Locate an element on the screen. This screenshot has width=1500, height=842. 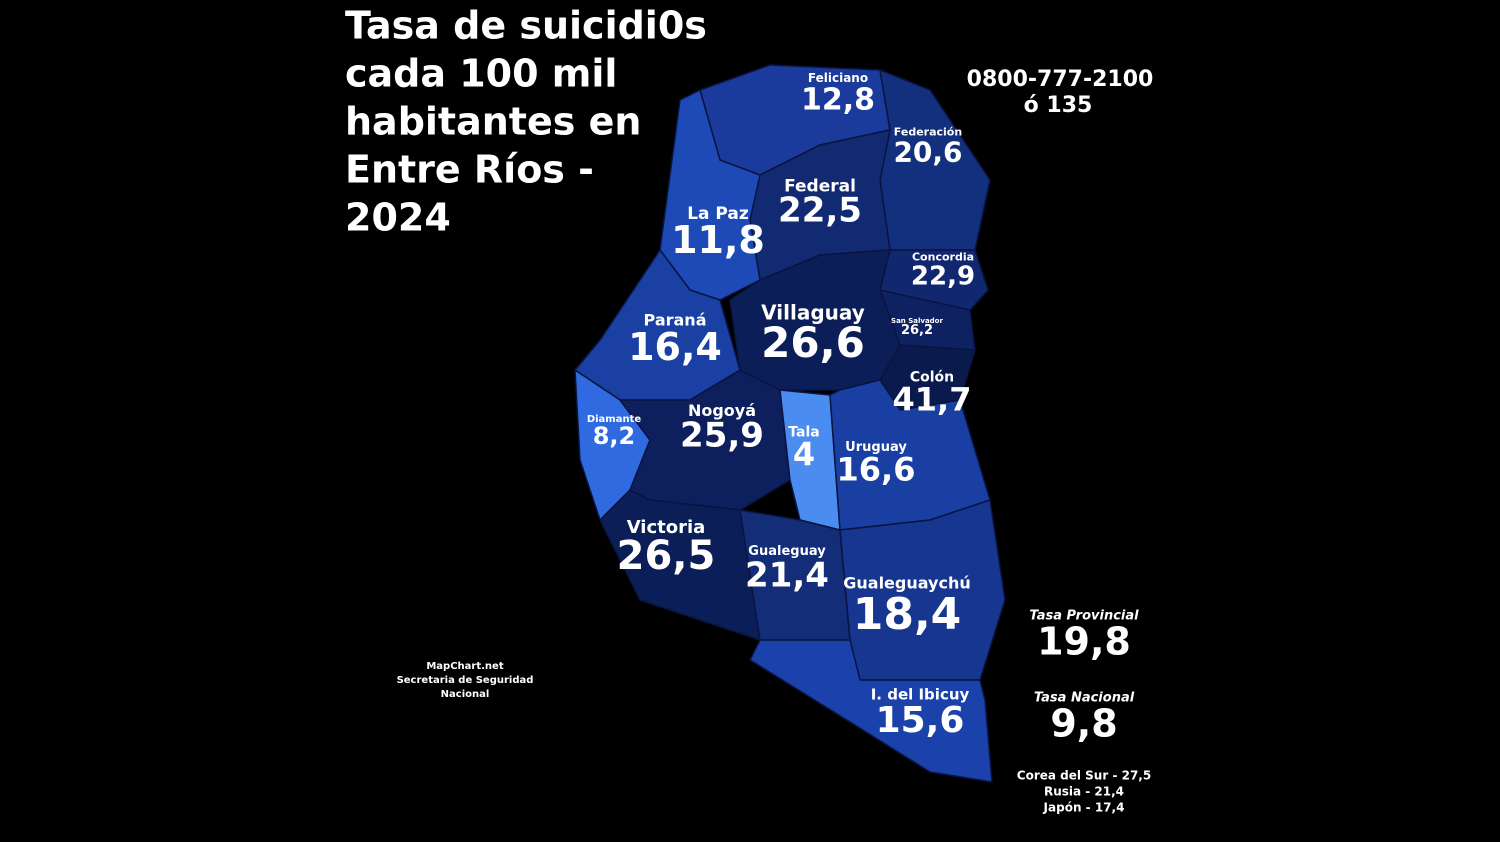
department-value: 15,6 is located at coordinates (920, 720).